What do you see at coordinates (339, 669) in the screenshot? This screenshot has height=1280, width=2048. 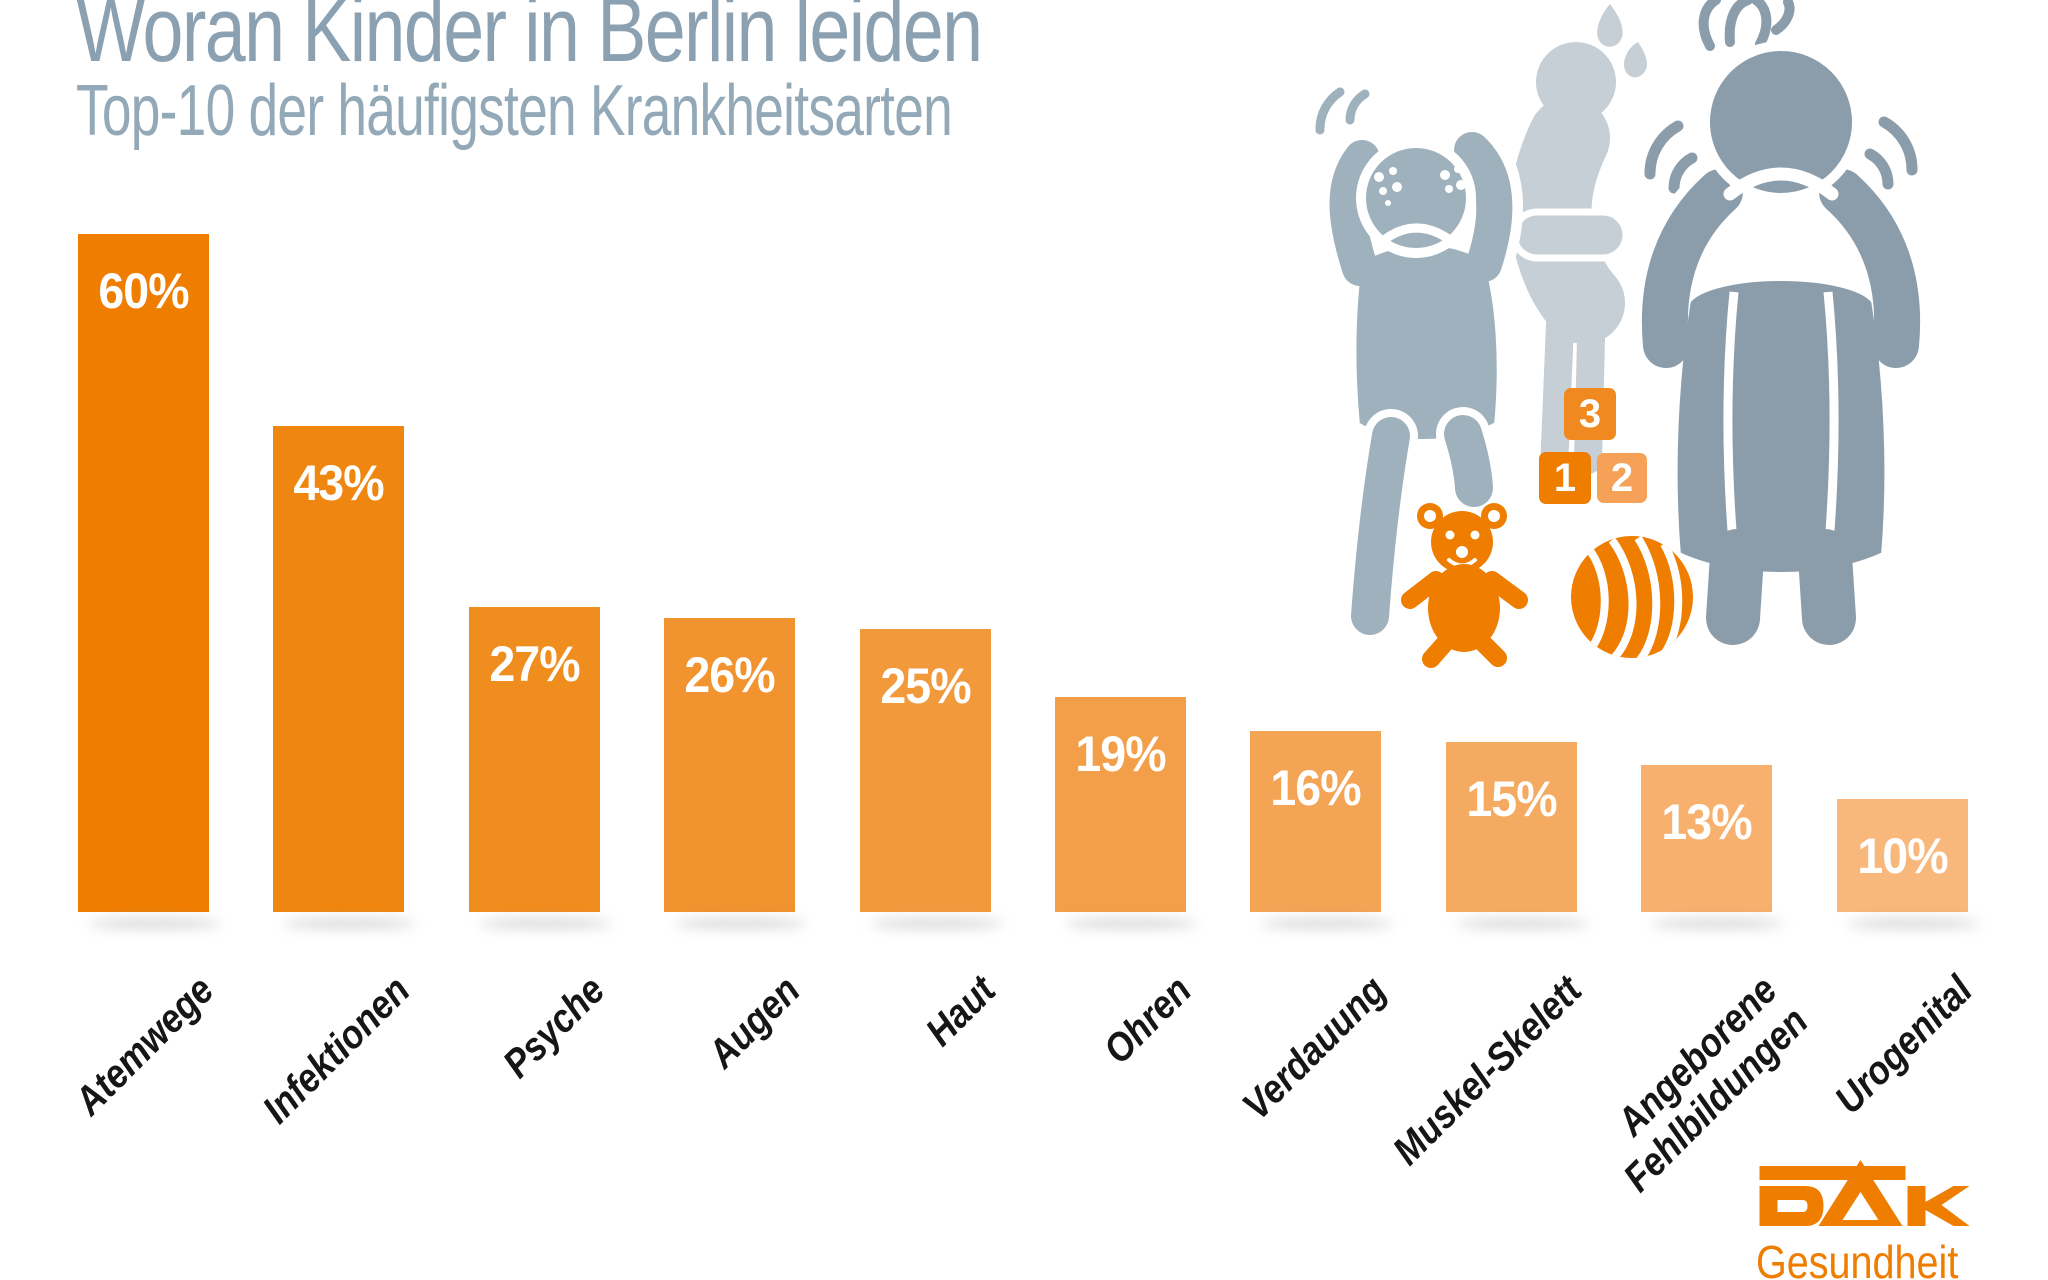 I see `bar: 43%` at bounding box center [339, 669].